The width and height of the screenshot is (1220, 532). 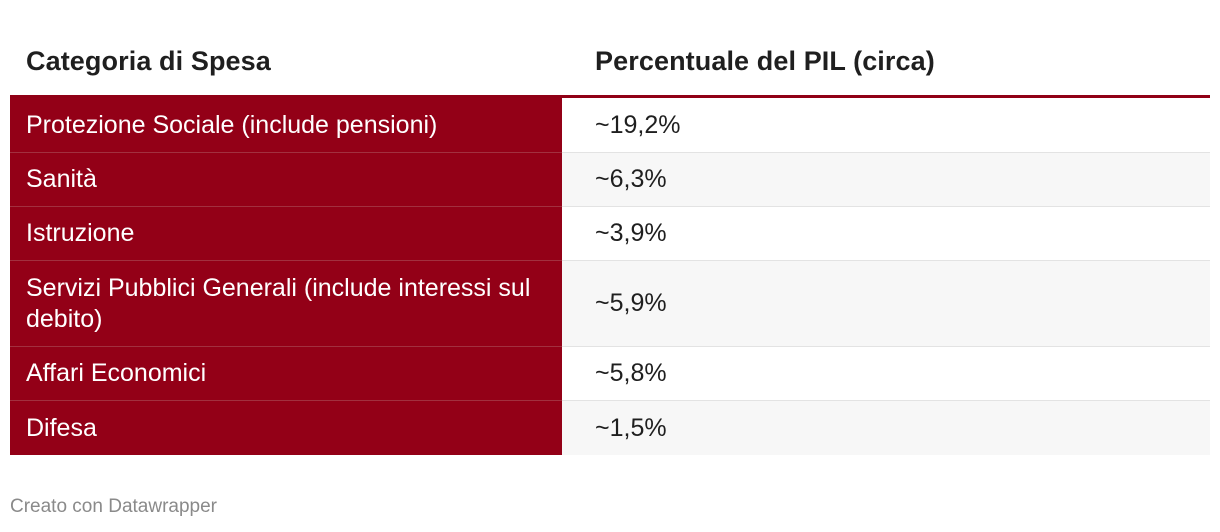 What do you see at coordinates (886, 428) in the screenshot?
I see `value-cell: ~1,5%` at bounding box center [886, 428].